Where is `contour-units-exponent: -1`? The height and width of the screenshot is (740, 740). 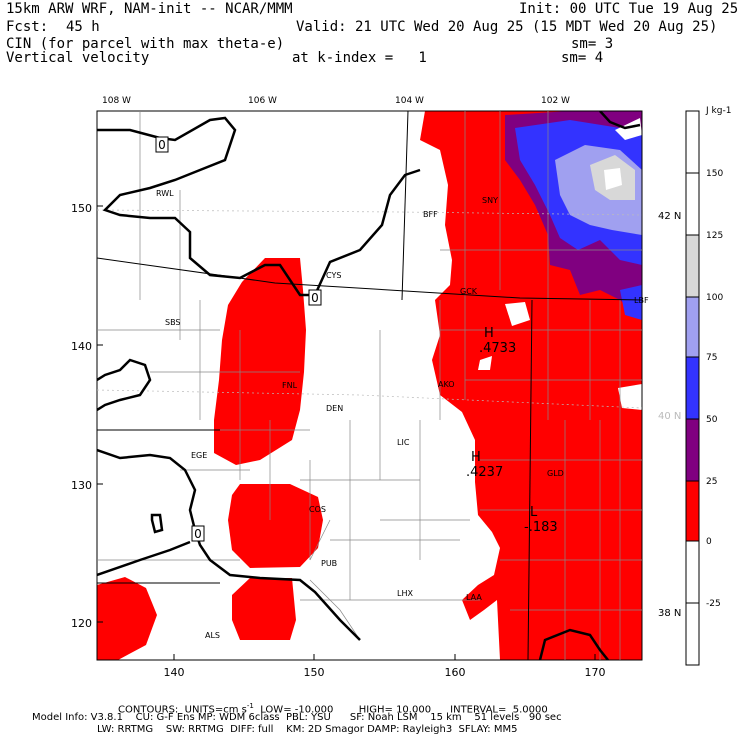
contour-units-exponent: -1 is located at coordinates (250, 706).